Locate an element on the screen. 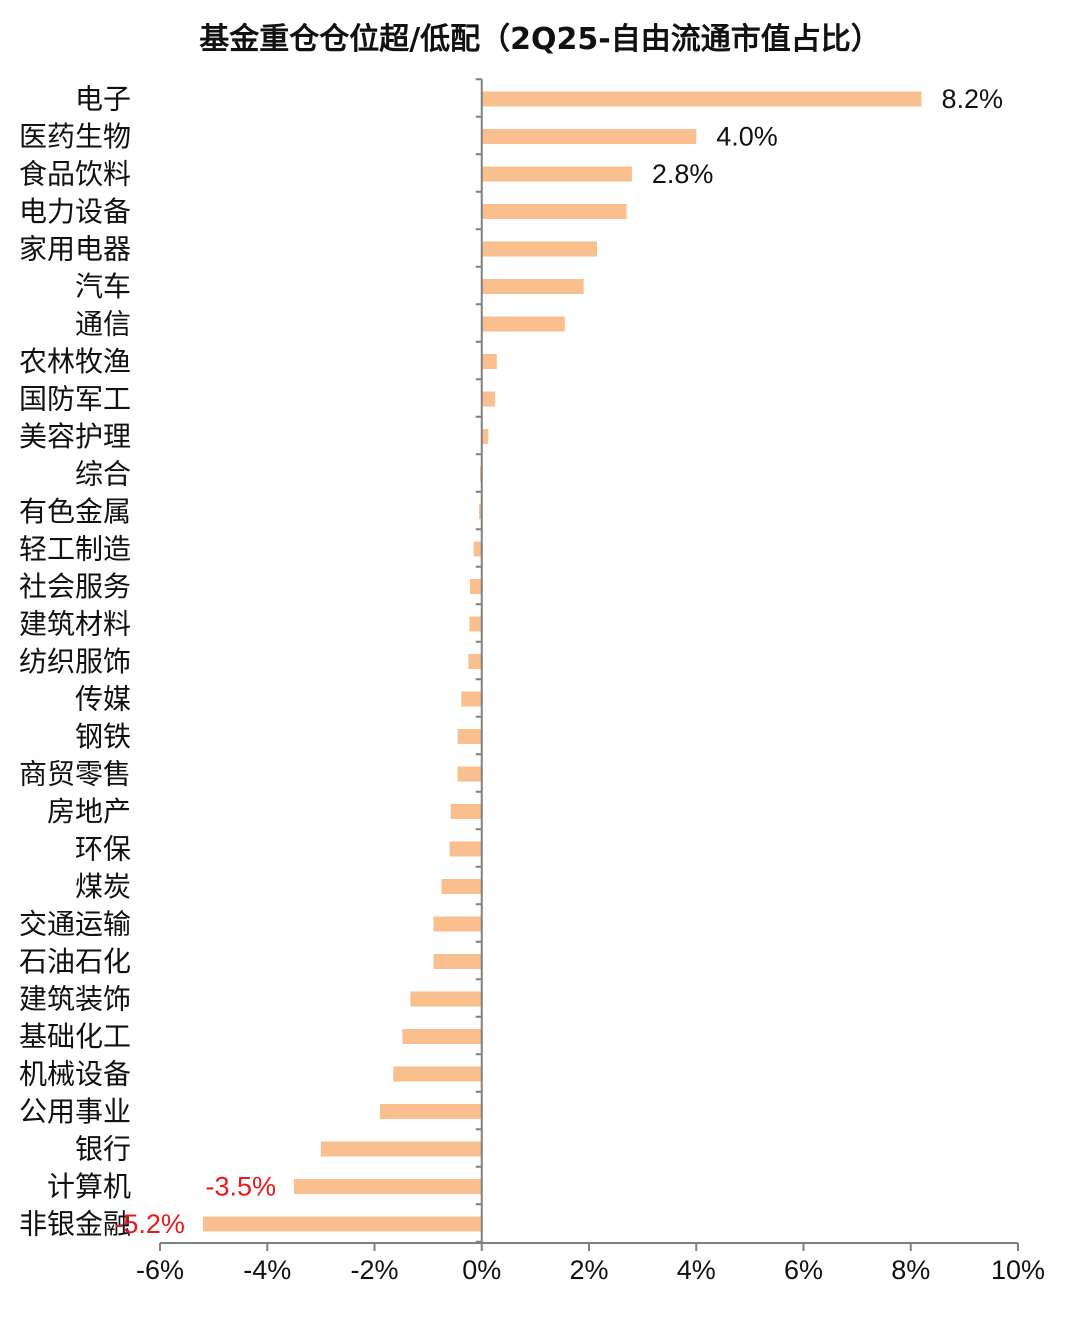 The image size is (1080, 1319). category-label: 社会服务 is located at coordinates (75, 586).